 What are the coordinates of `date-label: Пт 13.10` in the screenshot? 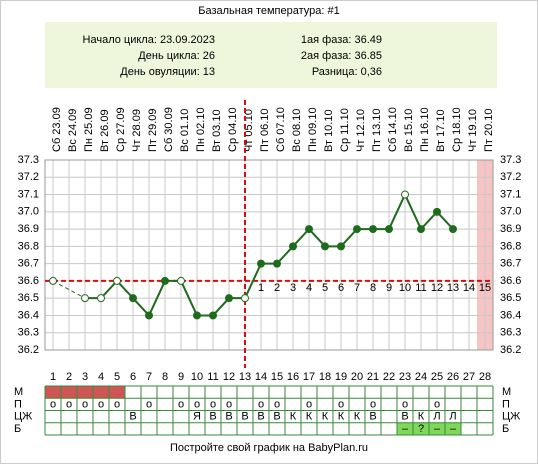 It's located at (377, 130).